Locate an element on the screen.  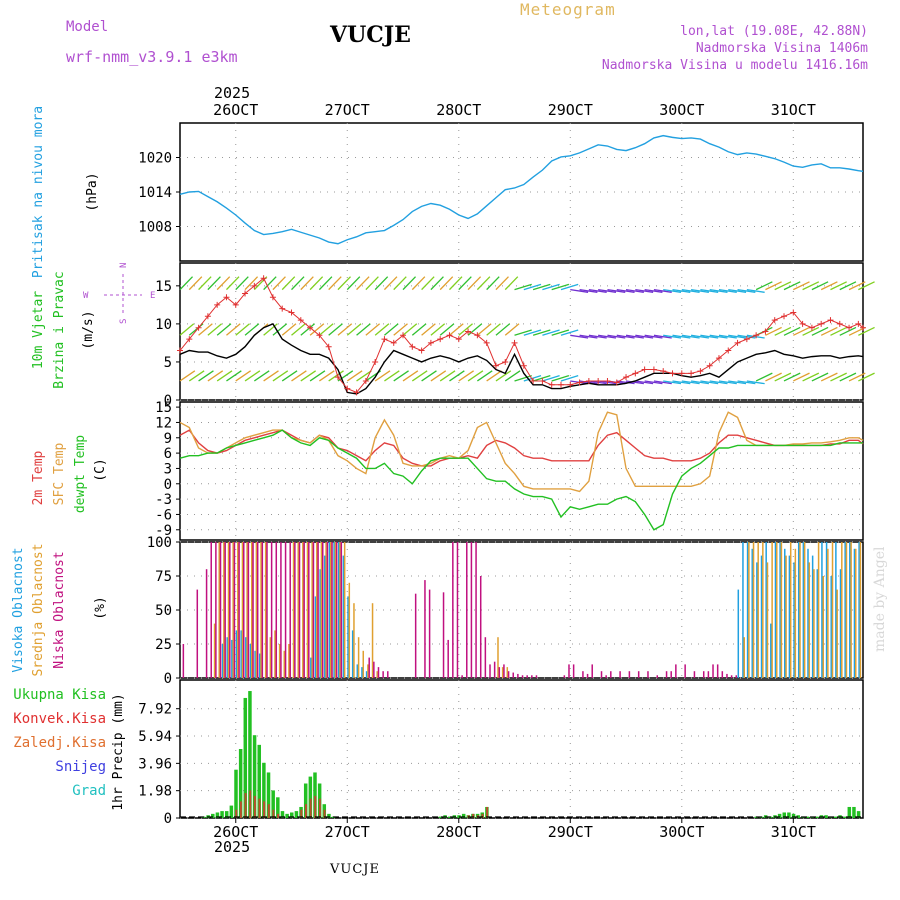
x-tick-label-top: 27OCT is located at coordinates (347, 110).